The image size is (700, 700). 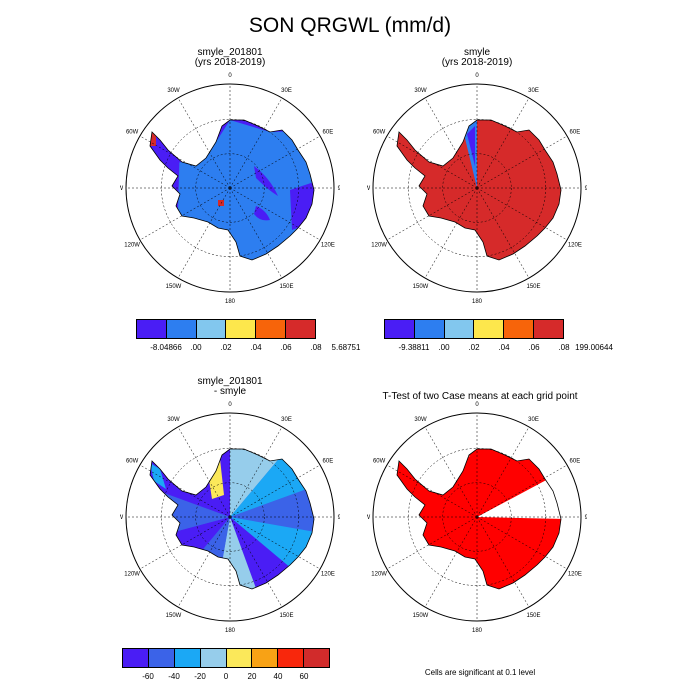 I want to click on panel-1-title-line1: smyle_201801, so click(x=230, y=52).